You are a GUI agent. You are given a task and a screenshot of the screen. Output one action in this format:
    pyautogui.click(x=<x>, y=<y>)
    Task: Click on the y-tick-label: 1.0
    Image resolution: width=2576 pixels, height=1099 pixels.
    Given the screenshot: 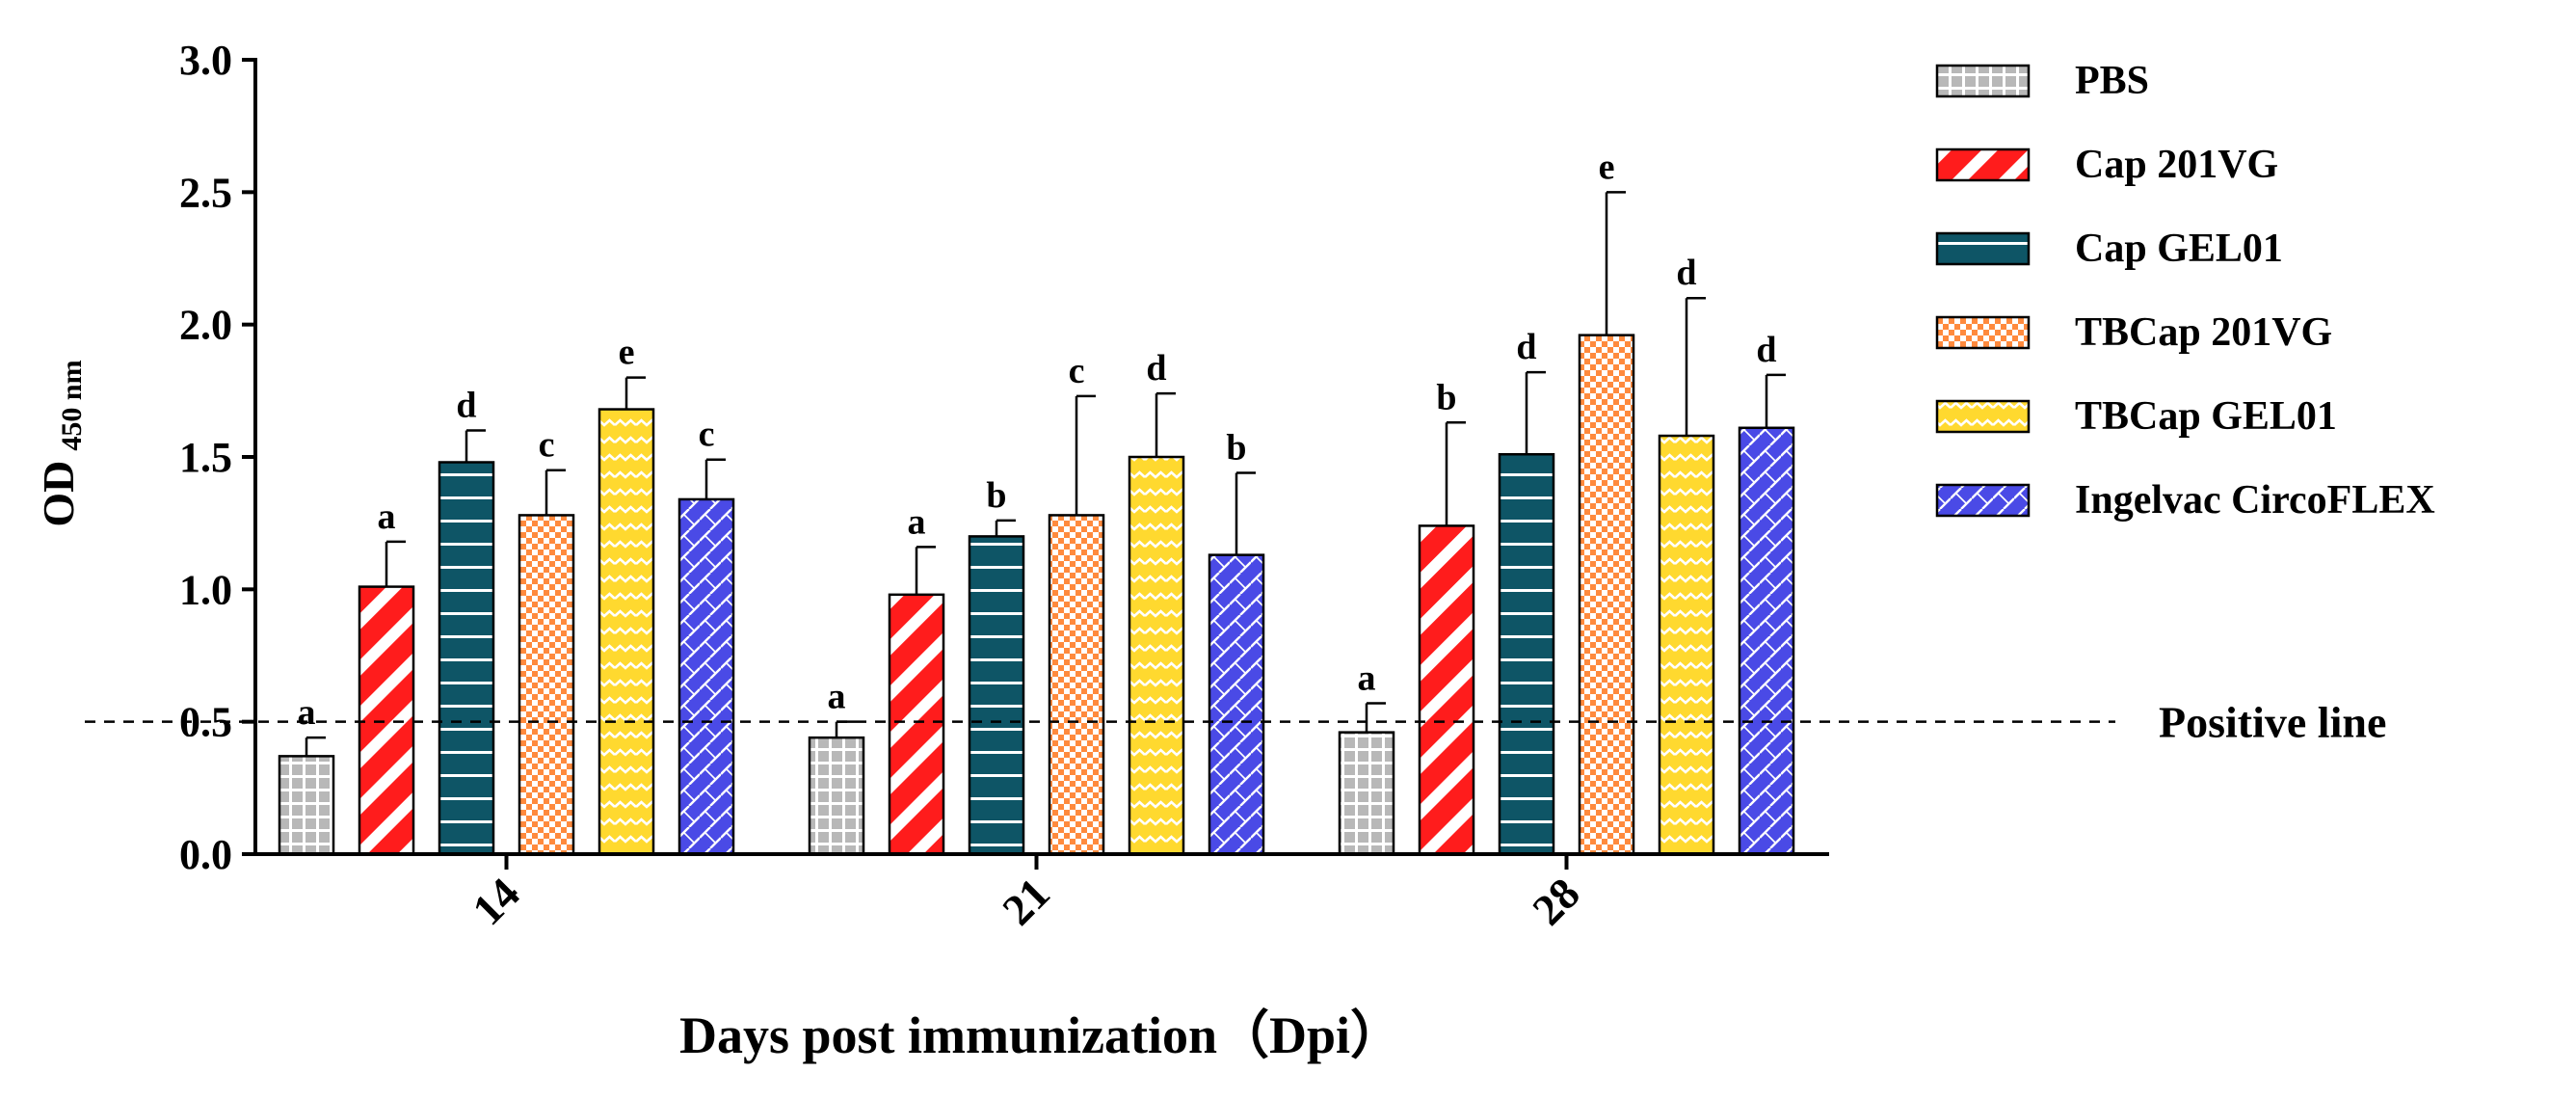 What is the action you would take?
    pyautogui.click(x=205, y=589)
    